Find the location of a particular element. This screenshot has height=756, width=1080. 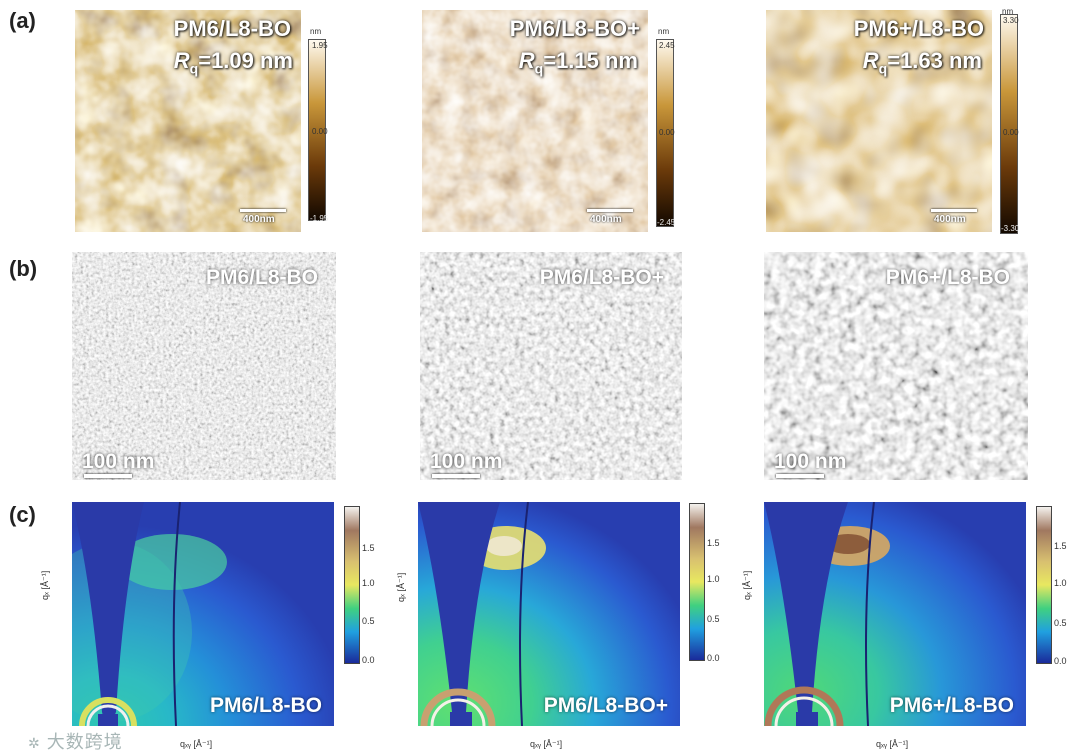

giwaxs-cbar-tick-1-3: 0.0 is located at coordinates (368, 660).